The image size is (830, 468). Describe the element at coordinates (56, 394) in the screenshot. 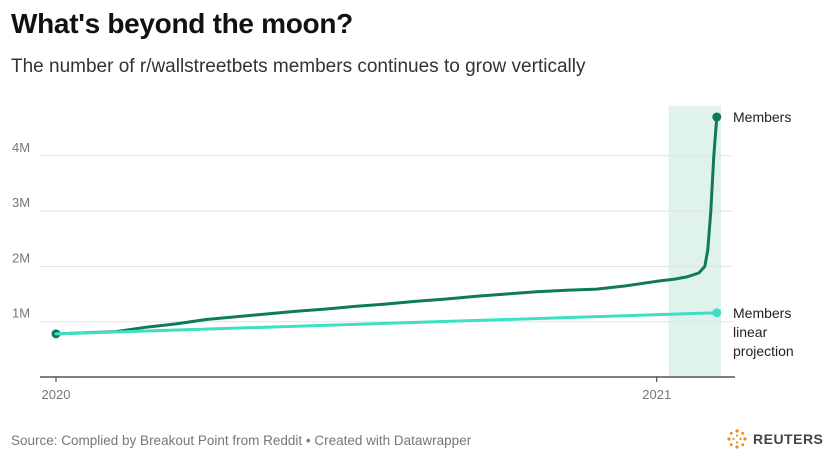

I see `x-tick-label: 2020` at that location.